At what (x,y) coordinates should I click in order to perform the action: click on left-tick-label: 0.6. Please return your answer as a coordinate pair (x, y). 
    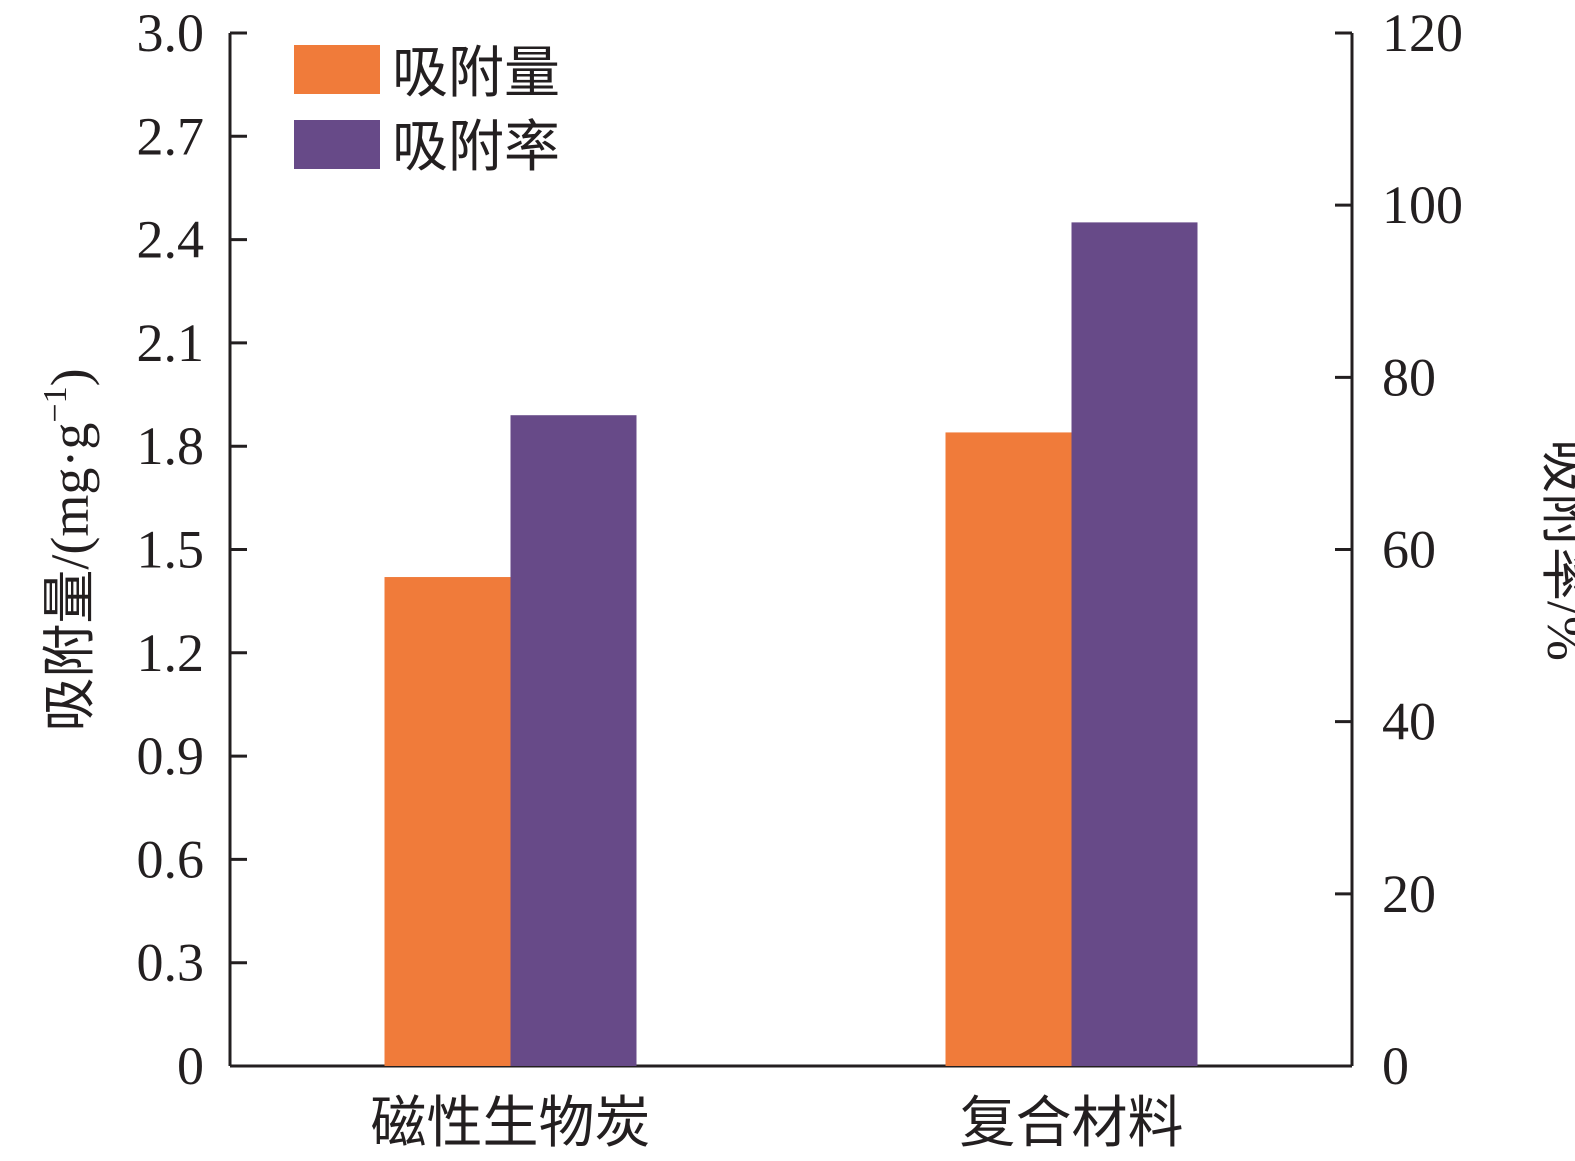
    Looking at the image, I should click on (171, 859).